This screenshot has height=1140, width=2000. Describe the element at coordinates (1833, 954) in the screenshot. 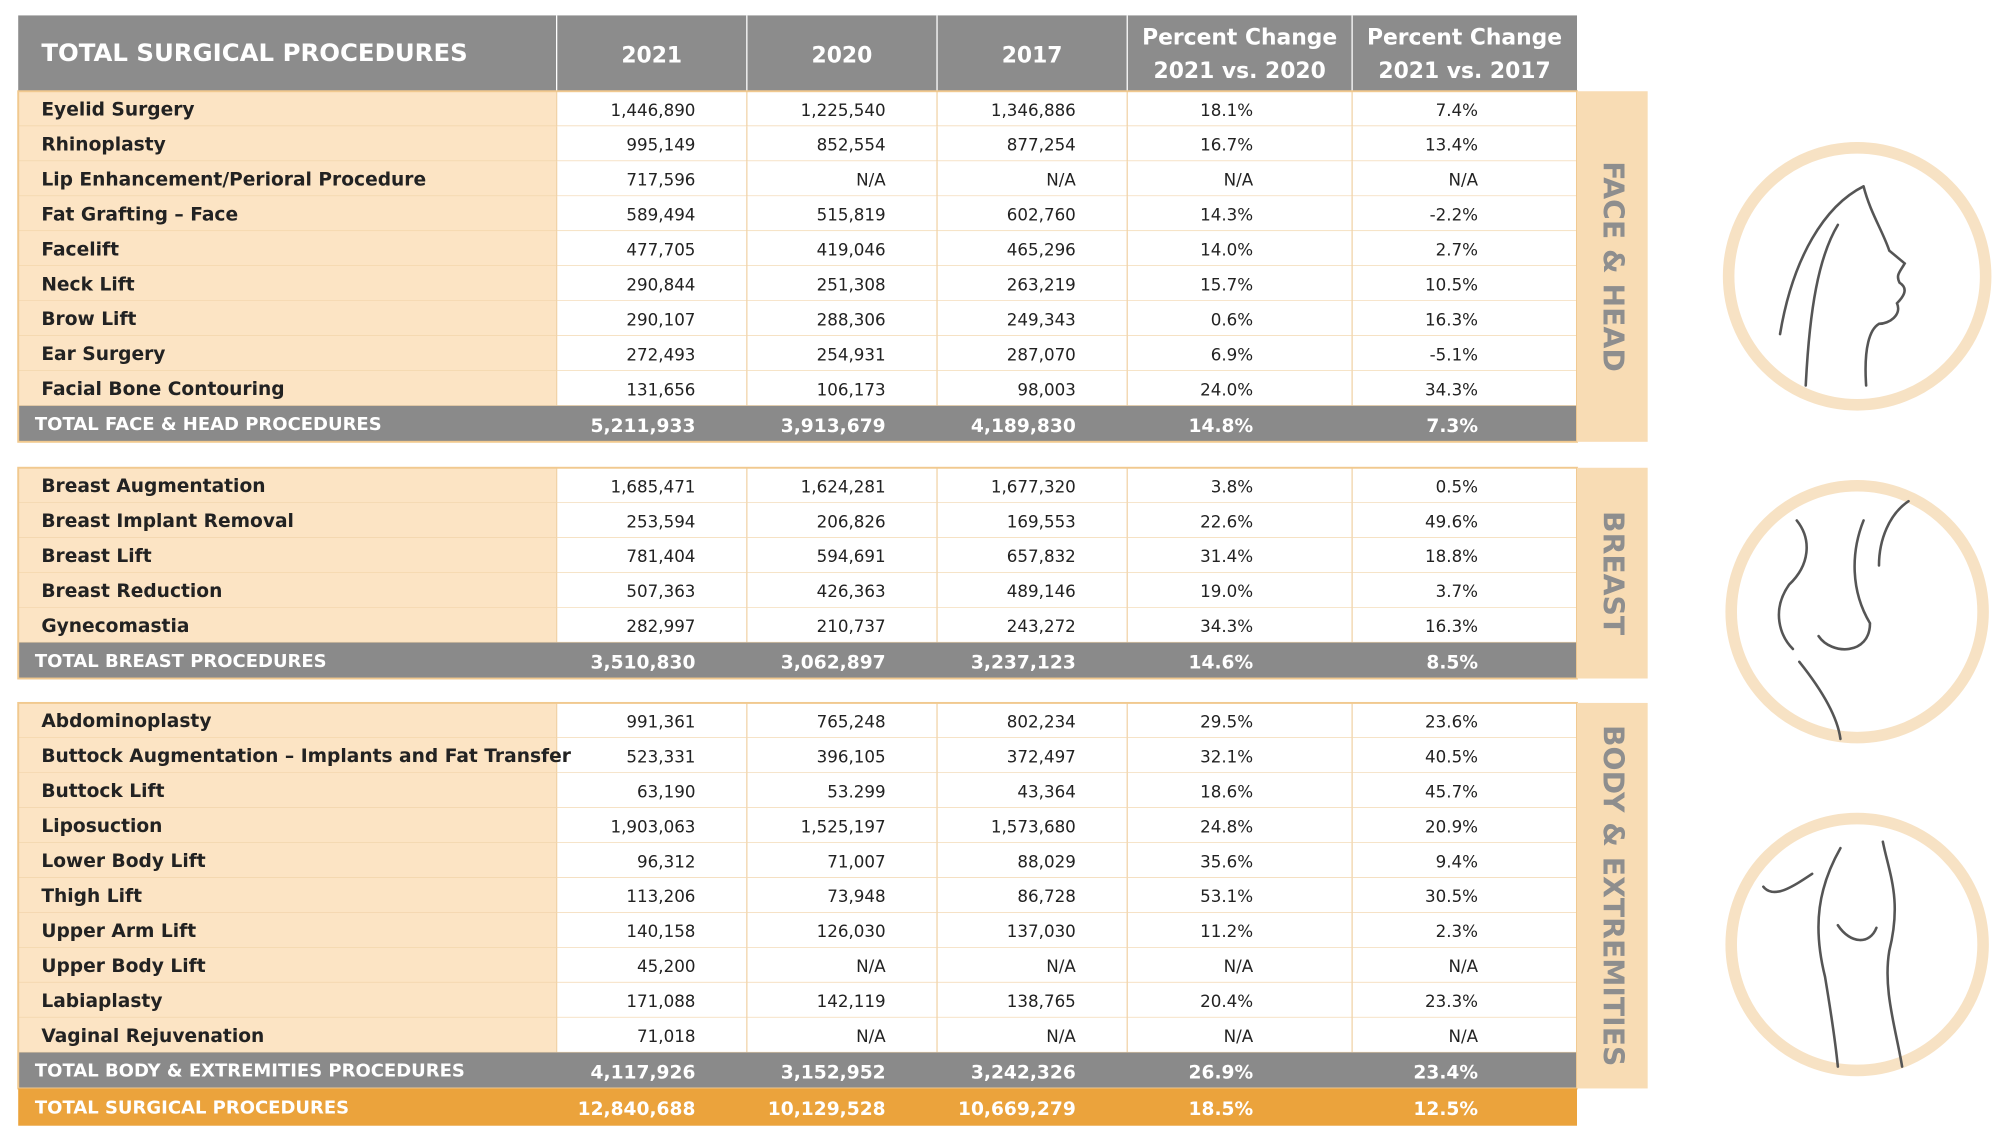

I see `body-drawing` at that location.